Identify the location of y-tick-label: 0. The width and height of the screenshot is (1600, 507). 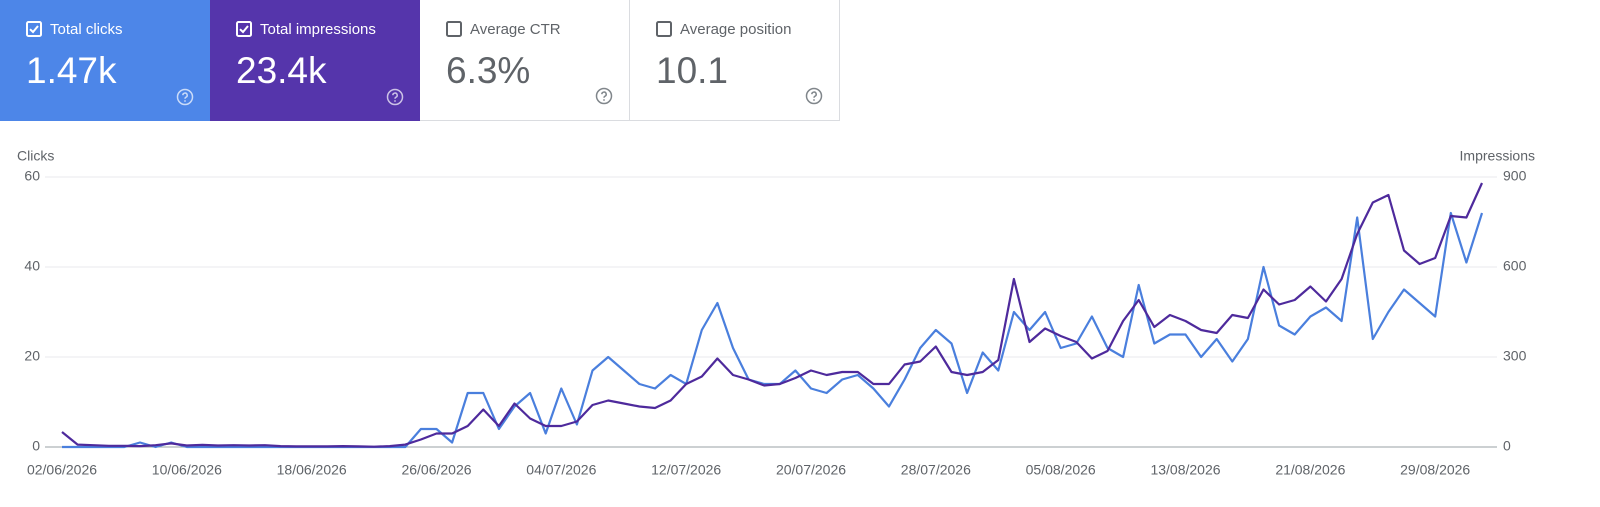
(36, 446).